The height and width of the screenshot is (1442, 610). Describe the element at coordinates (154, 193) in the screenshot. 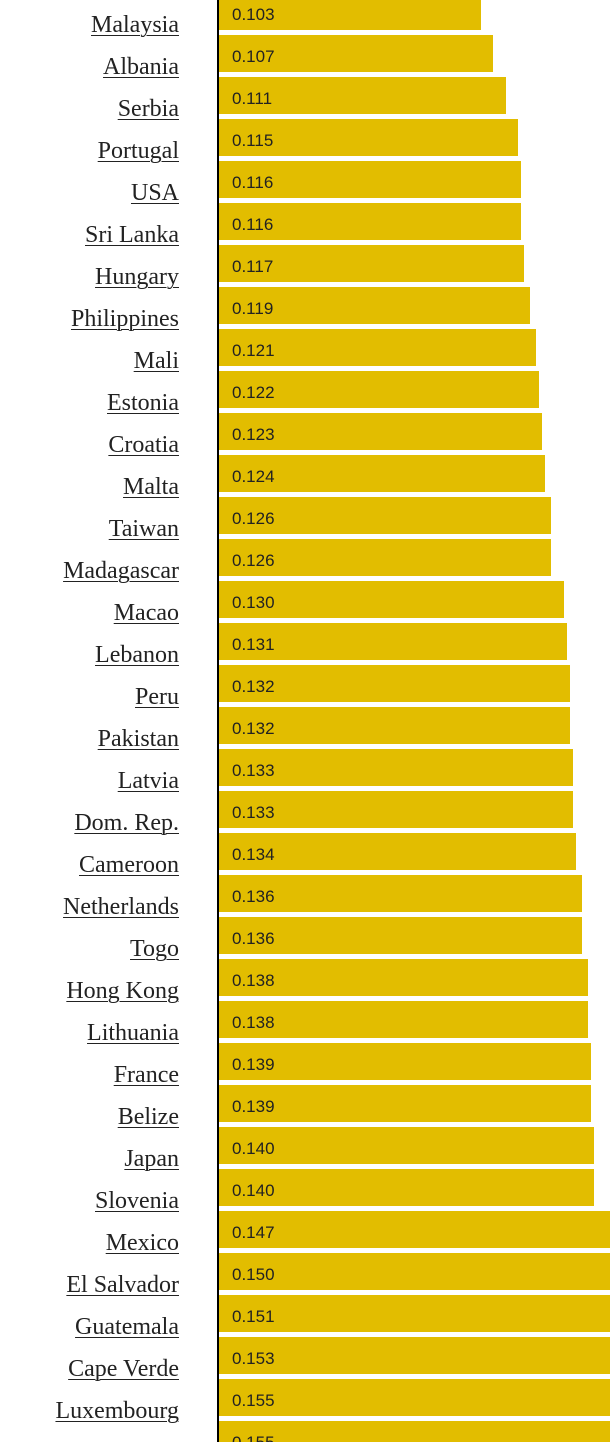

I see `country-link-usa: USA` at that location.